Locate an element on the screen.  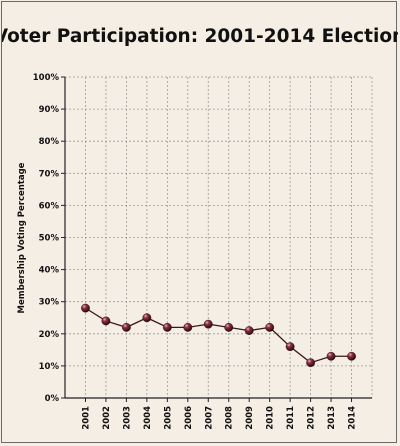
x-tick-label: 2014 is located at coordinates (353, 418).